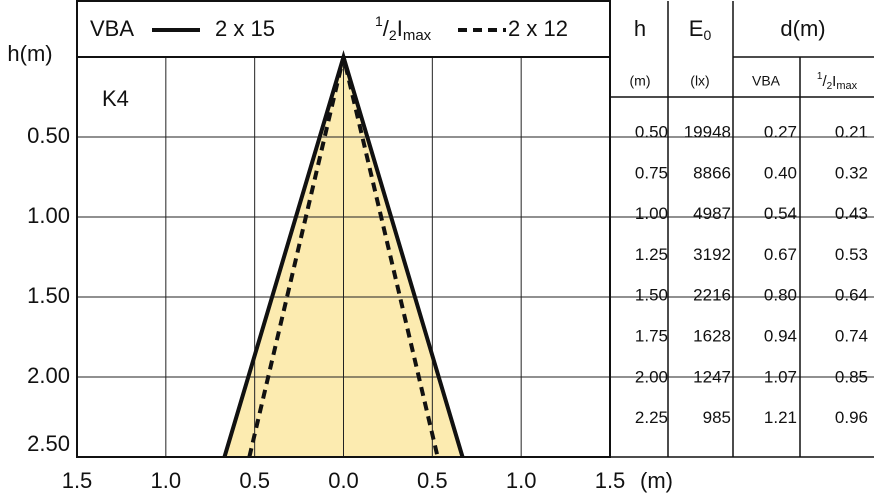 This screenshot has width=874, height=500. I want to click on table-cell: 0.27, so click(780, 131).